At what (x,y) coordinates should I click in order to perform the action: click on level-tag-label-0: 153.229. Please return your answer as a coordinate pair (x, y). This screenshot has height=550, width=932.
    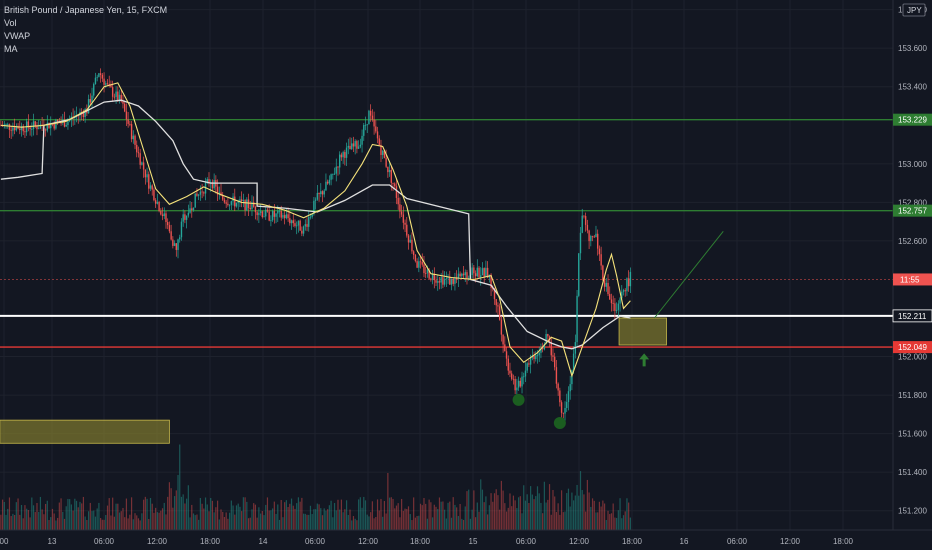
    Looking at the image, I should click on (912, 120).